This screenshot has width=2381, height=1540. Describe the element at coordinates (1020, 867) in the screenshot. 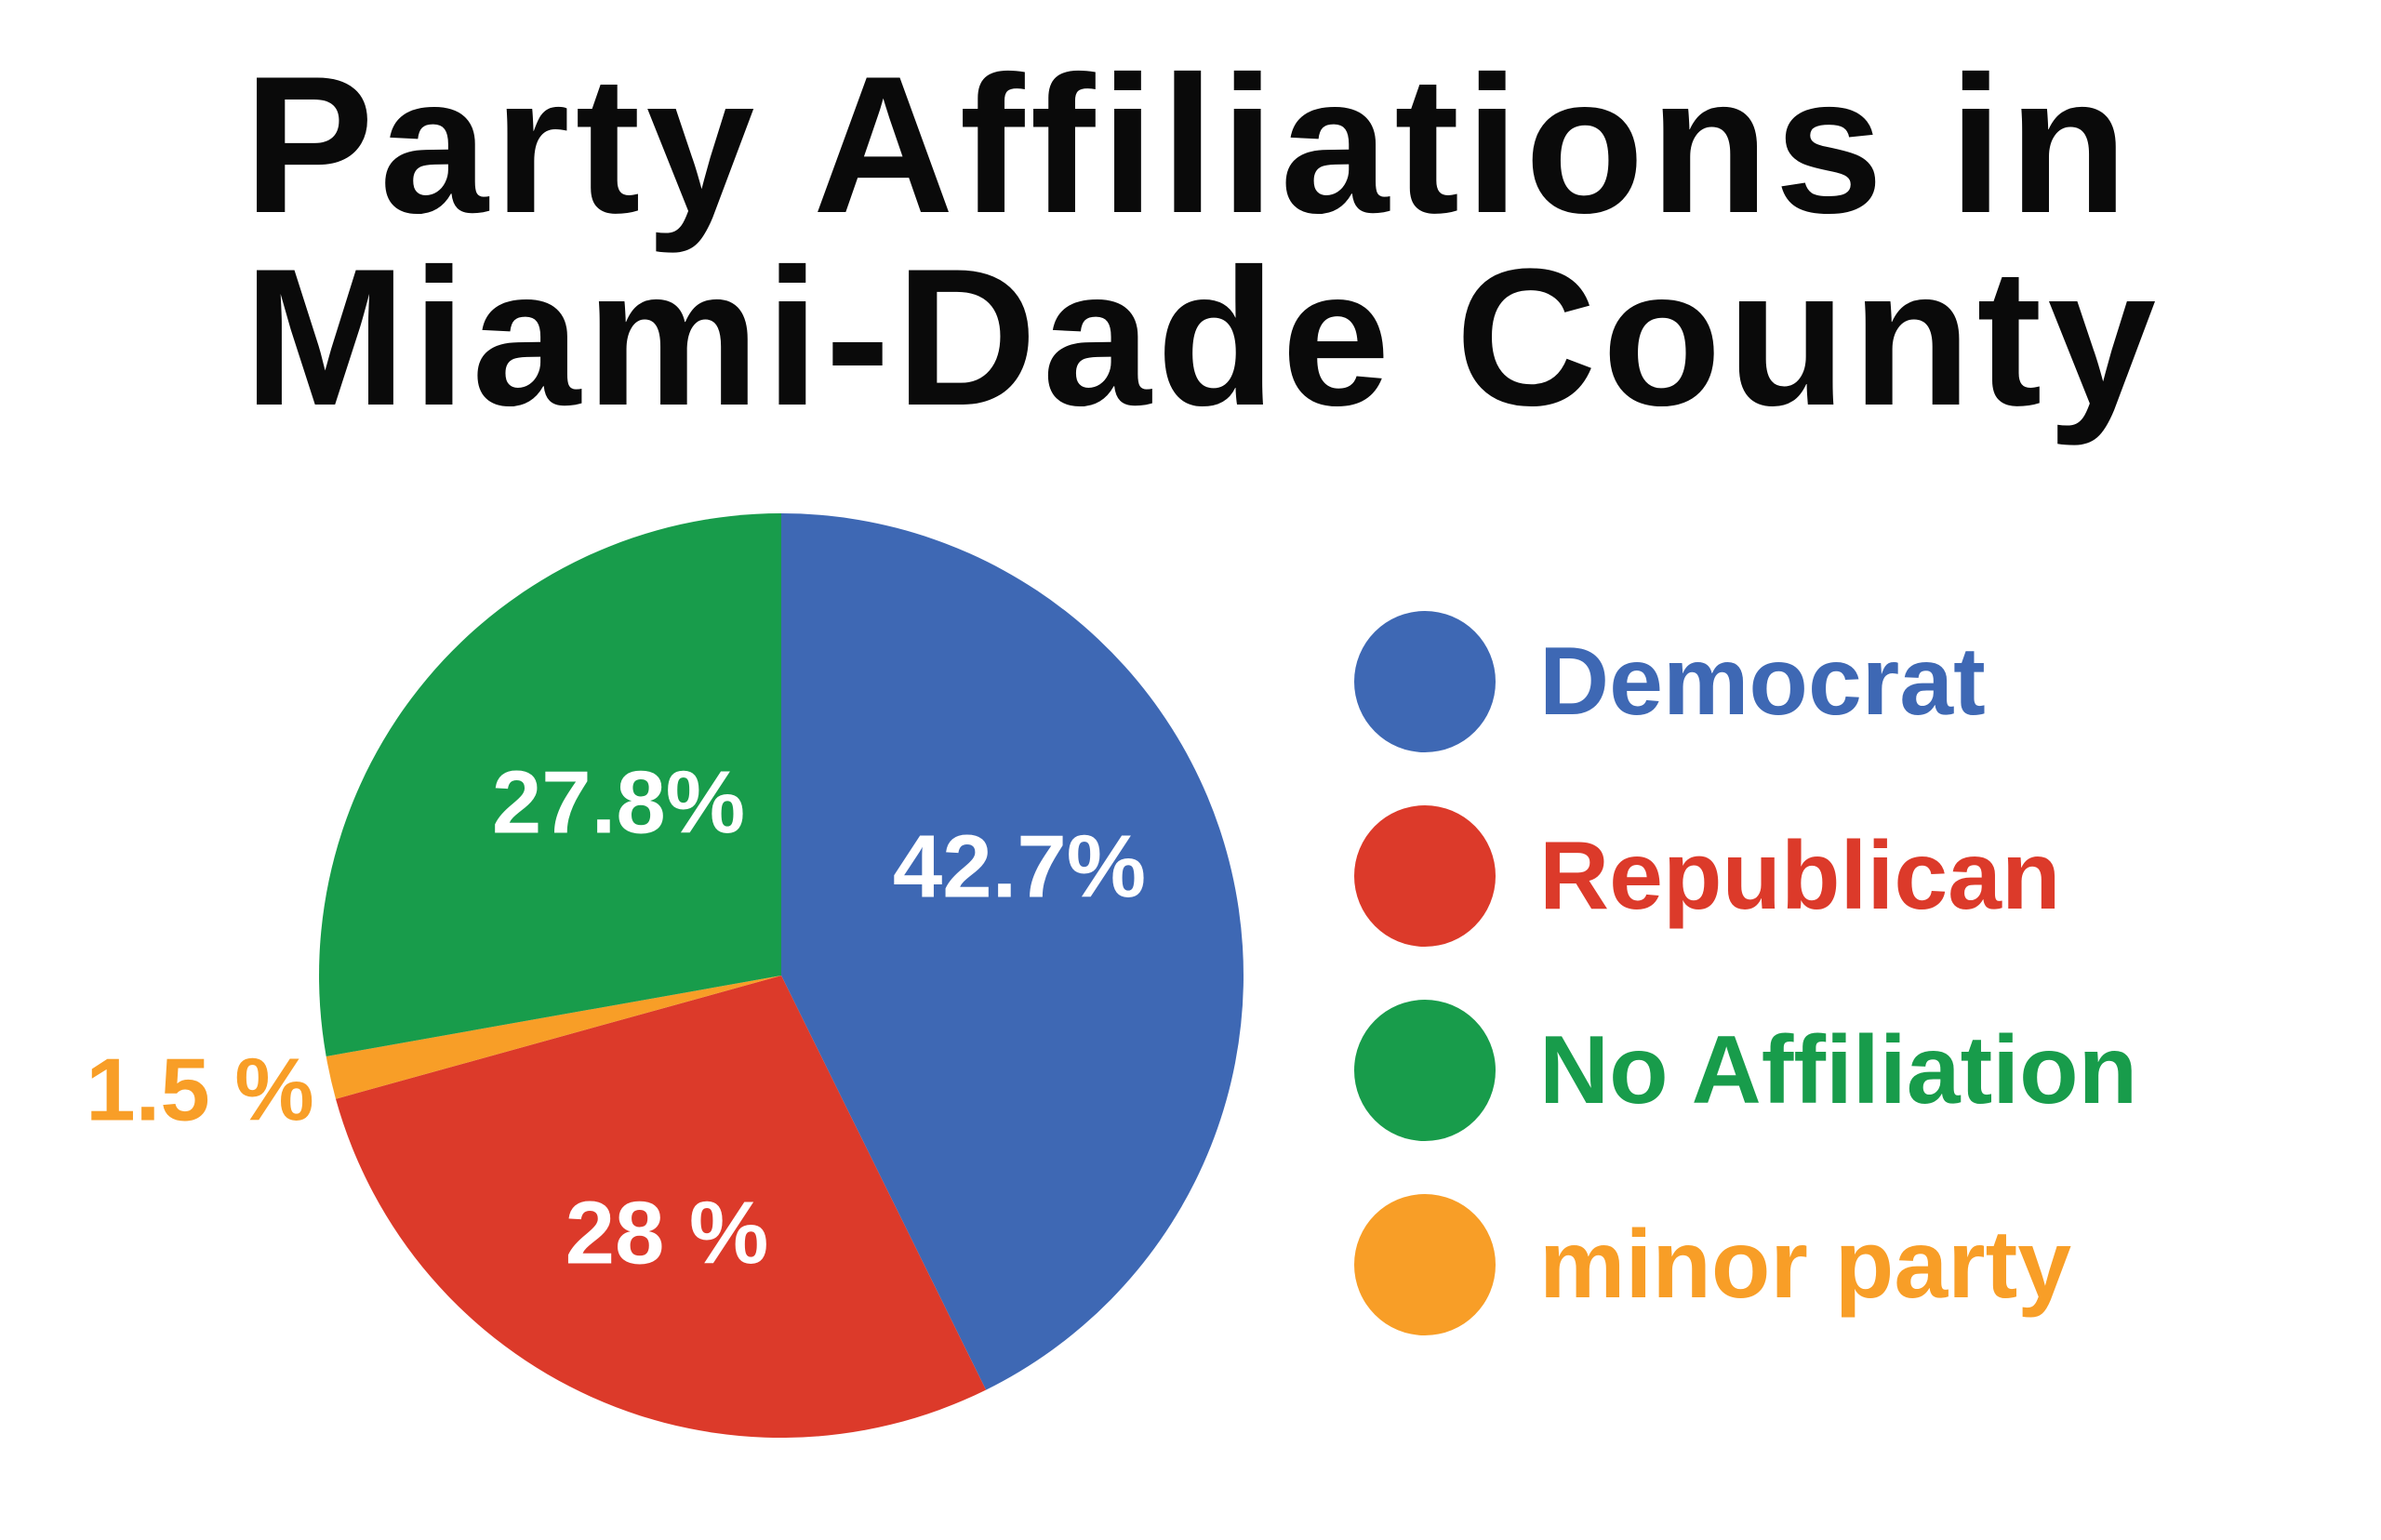

I see `pie-value-label-democrat: 42.7%` at that location.